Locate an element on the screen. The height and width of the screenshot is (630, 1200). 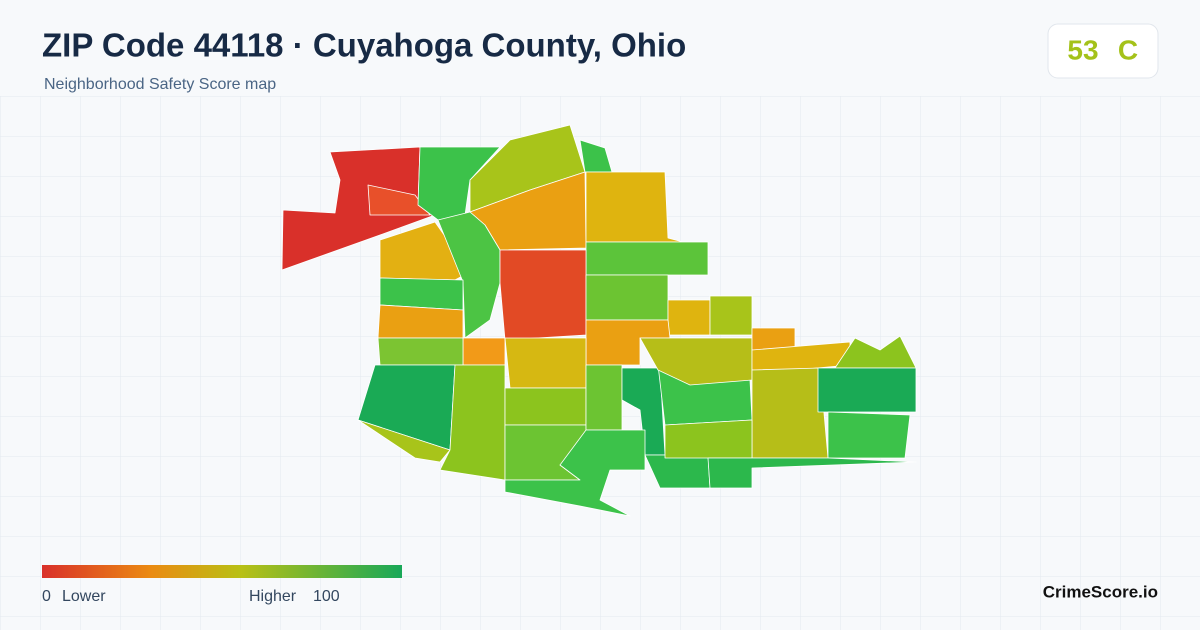
legend-max: 100 is located at coordinates (326, 596).